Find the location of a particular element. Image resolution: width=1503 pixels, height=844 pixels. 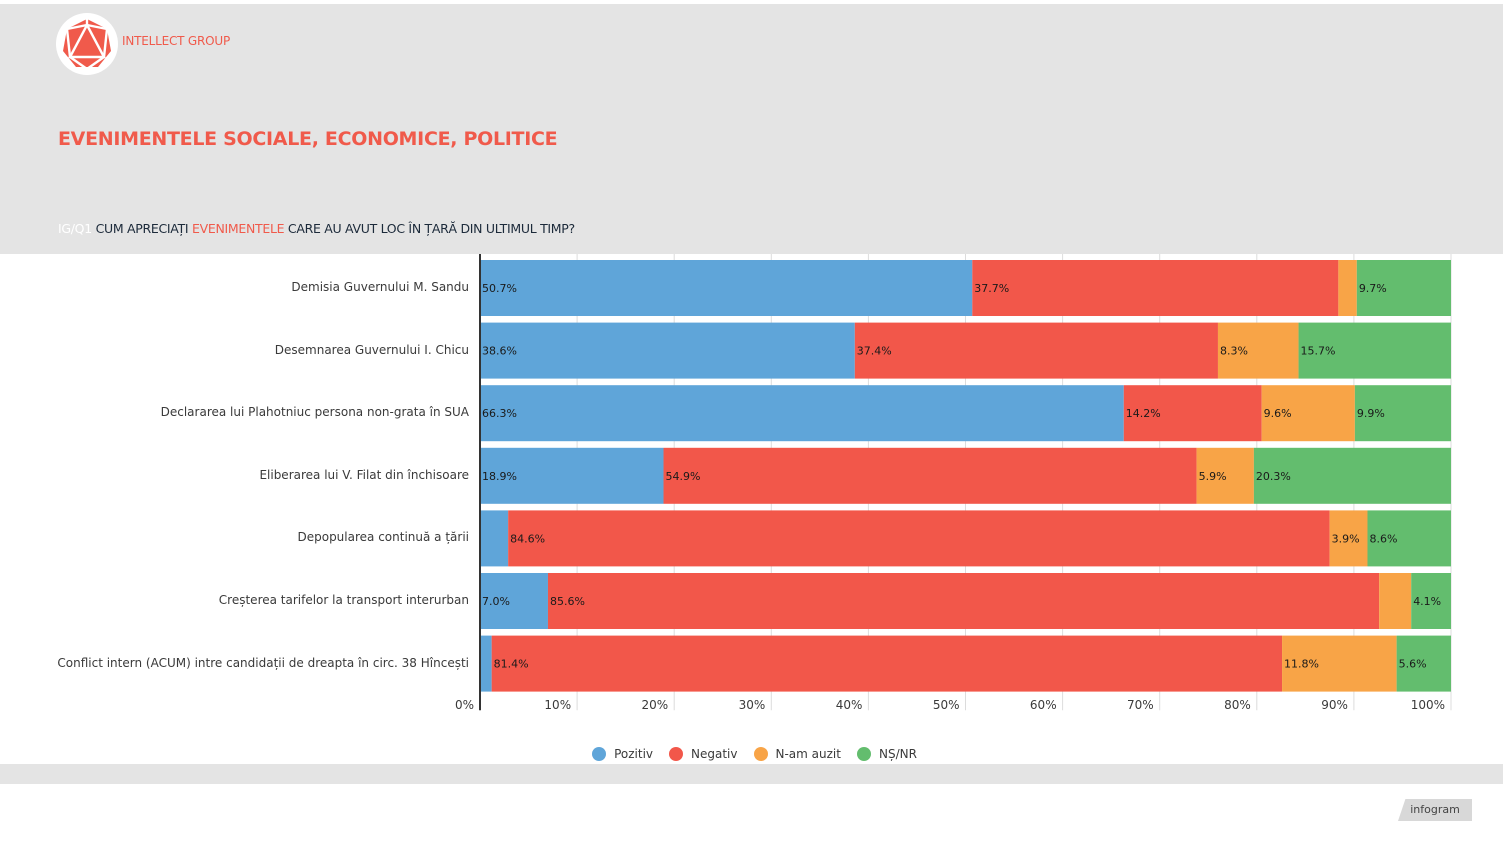

legend-item: NȘ/NR is located at coordinates (886, 754).